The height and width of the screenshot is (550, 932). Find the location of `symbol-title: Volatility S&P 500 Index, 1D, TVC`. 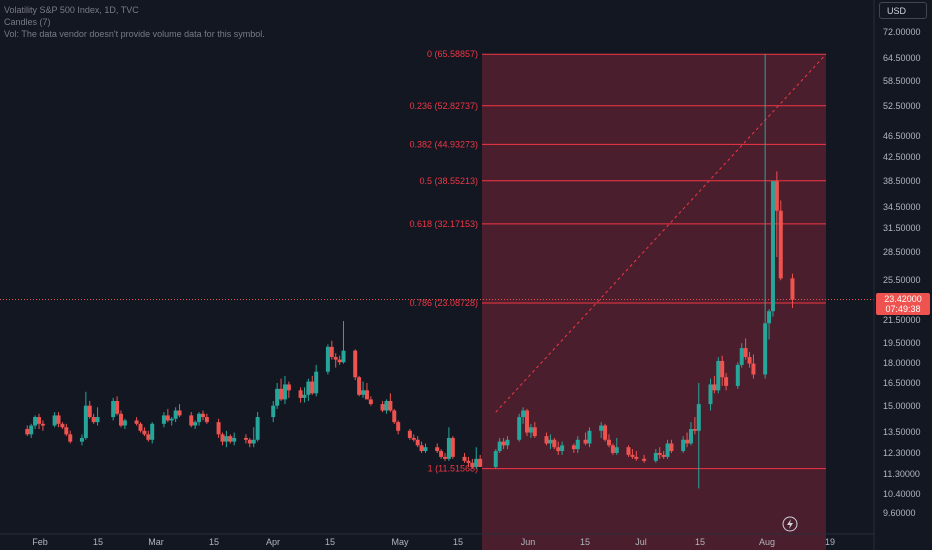

symbol-title: Volatility S&P 500 Index, 1D, TVC is located at coordinates (71, 10).